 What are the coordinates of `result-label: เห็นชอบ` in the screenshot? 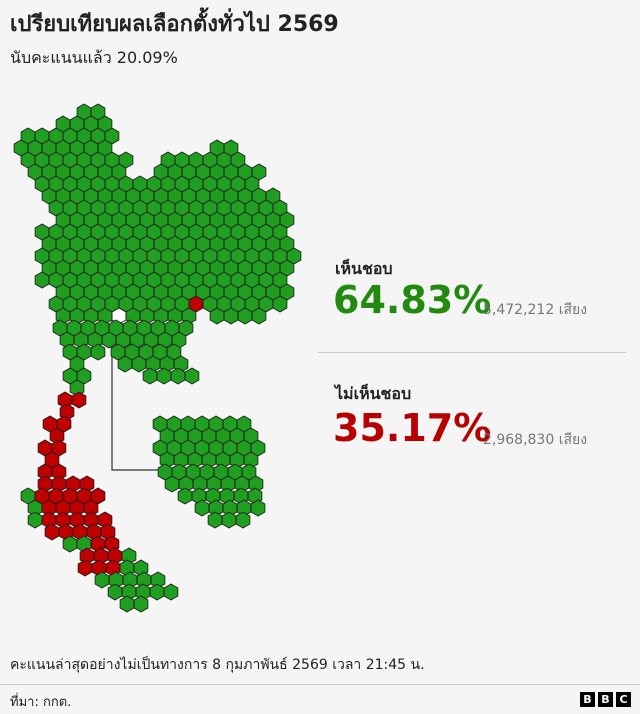 It's located at (364, 268).